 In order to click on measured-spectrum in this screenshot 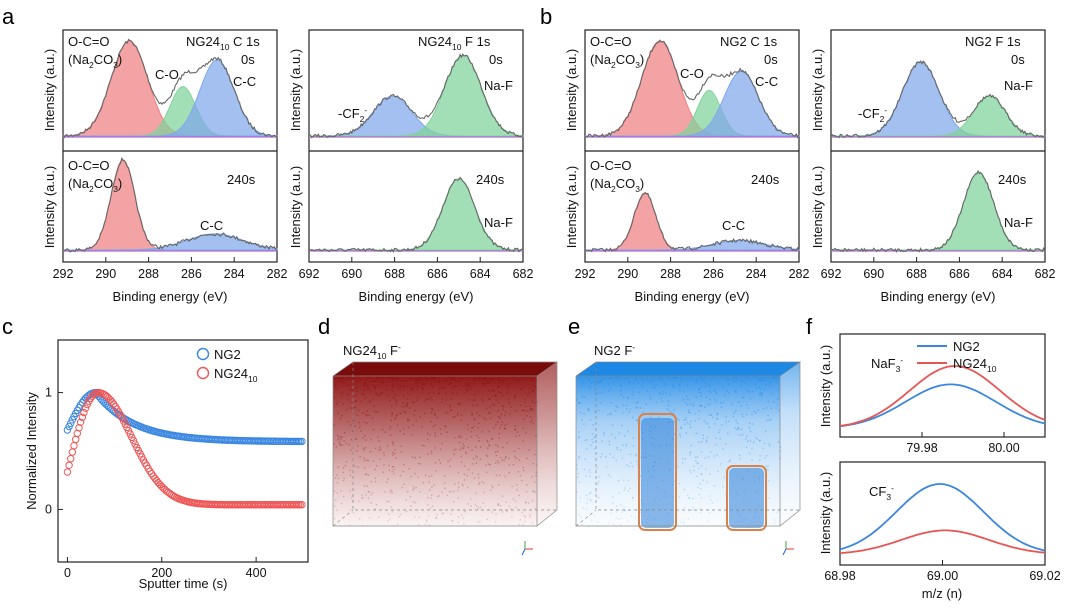, I will do `click(416, 214)`.